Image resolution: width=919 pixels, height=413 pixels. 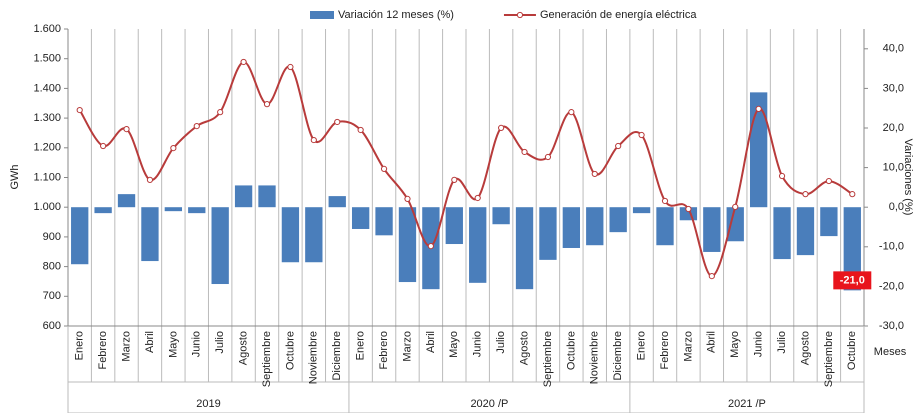 I want to click on y2-tick-label: 20,0, so click(x=893, y=128).